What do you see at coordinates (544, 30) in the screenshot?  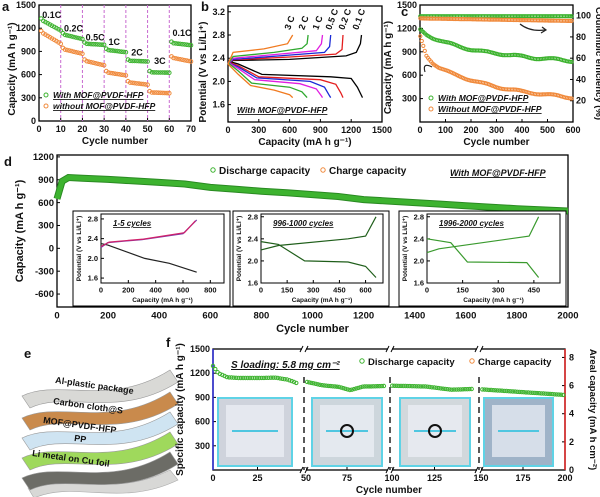 I see `arrow-head` at bounding box center [544, 30].